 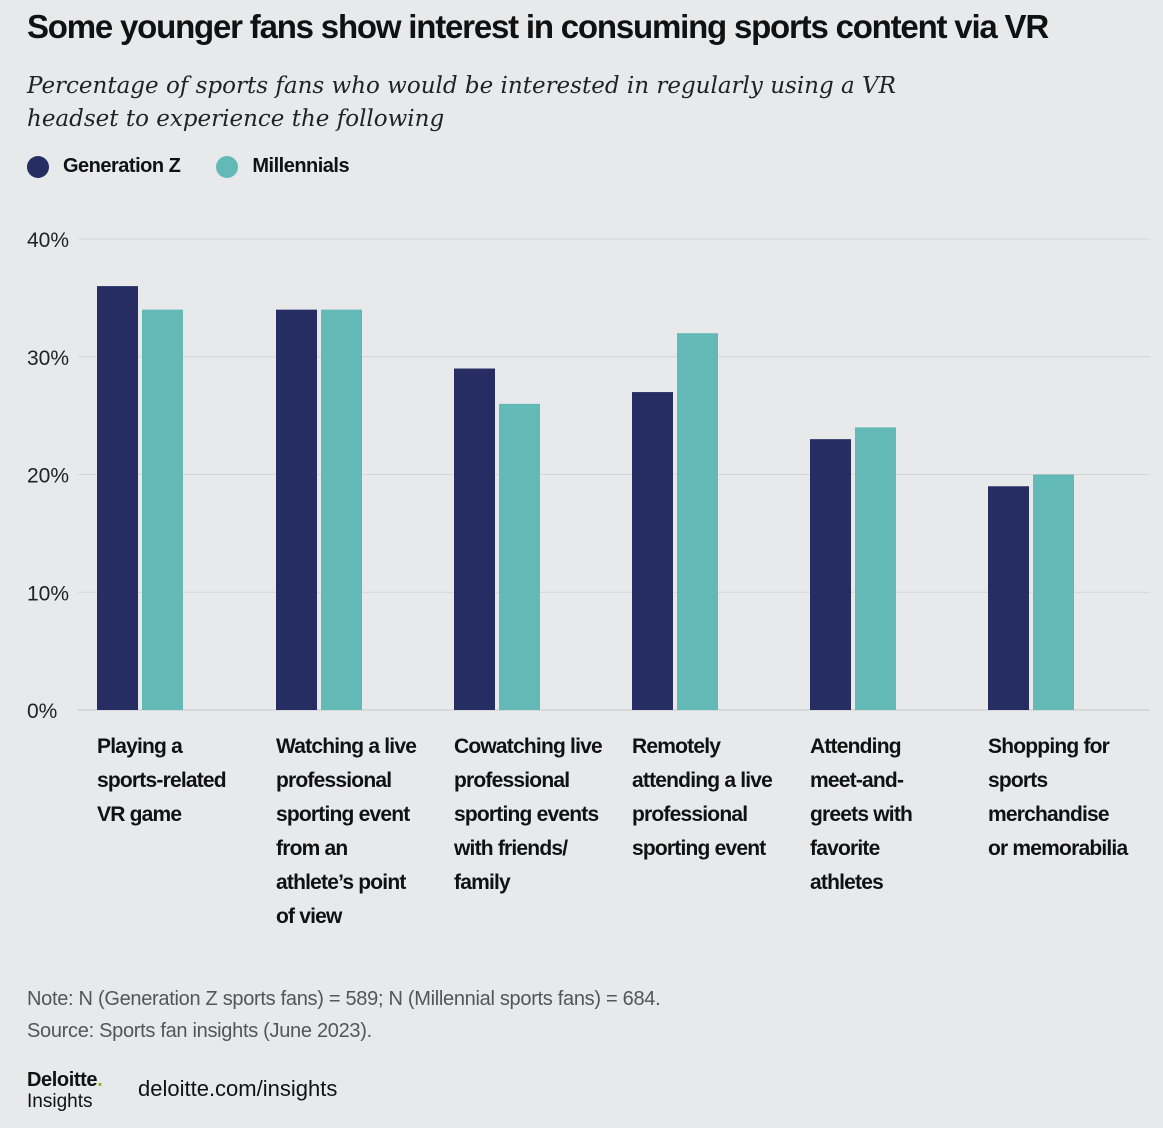 I want to click on x-category-label-line: Attending, so click(x=856, y=746).